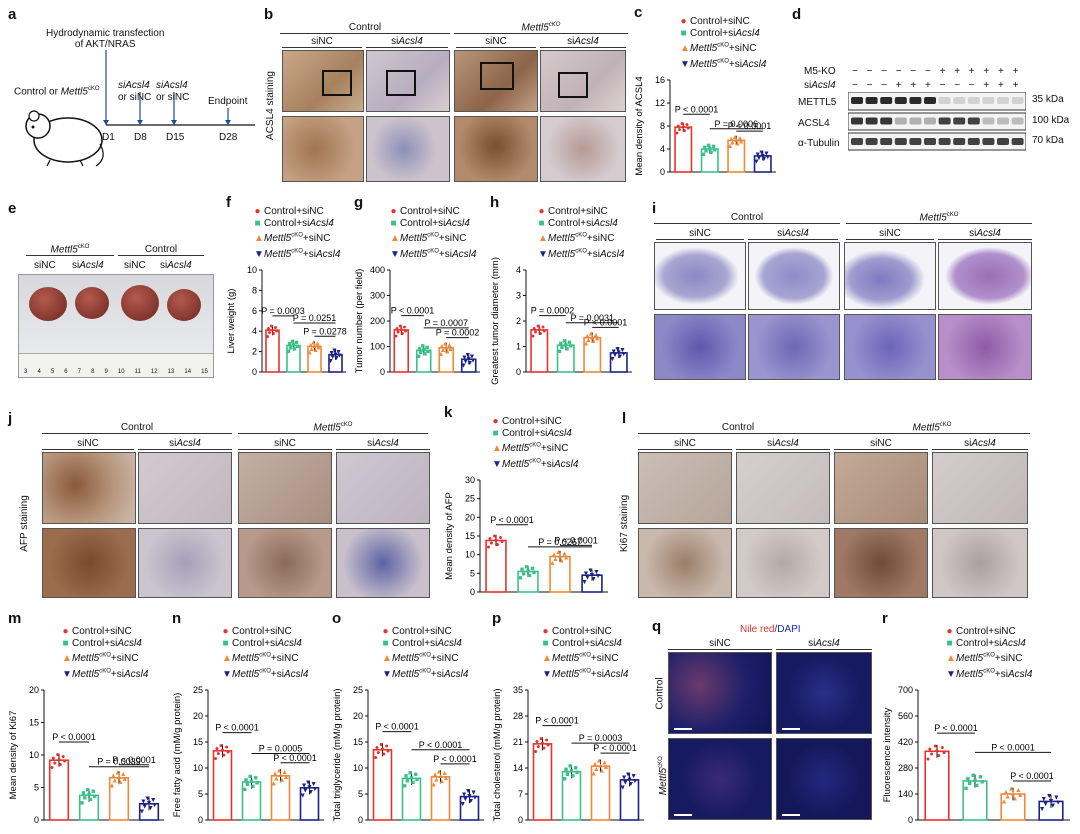 Image resolution: width=1080 pixels, height=834 pixels. What do you see at coordinates (660, 693) in the screenshot?
I see `q-row: Control` at bounding box center [660, 693].